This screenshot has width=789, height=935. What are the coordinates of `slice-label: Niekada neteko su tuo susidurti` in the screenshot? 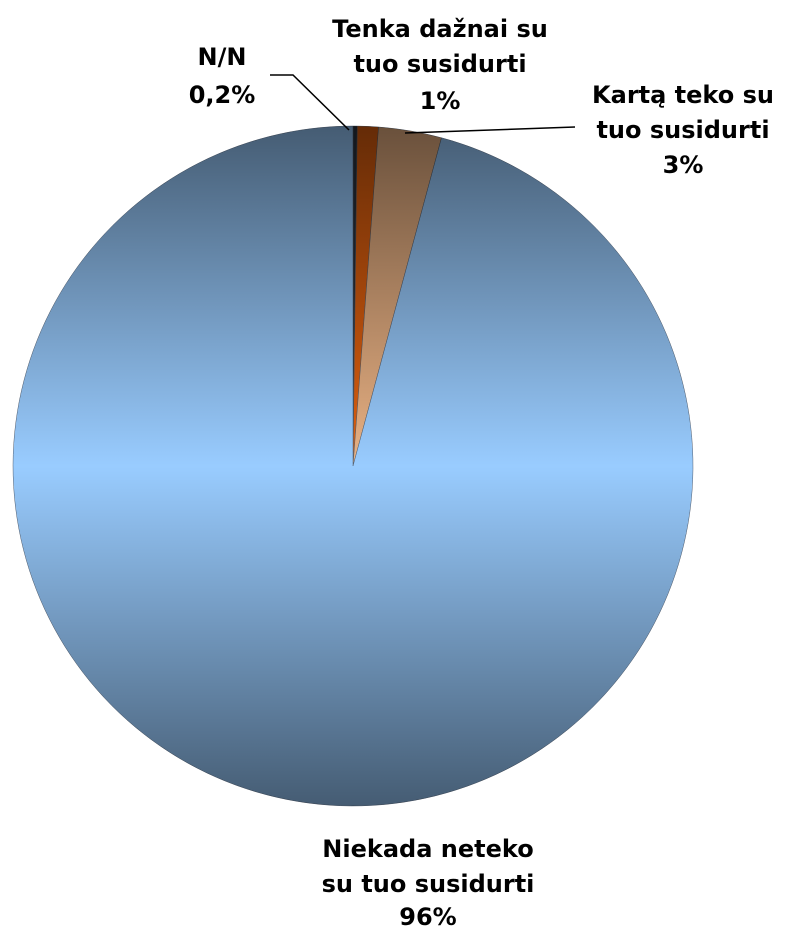 It's located at (428, 866).